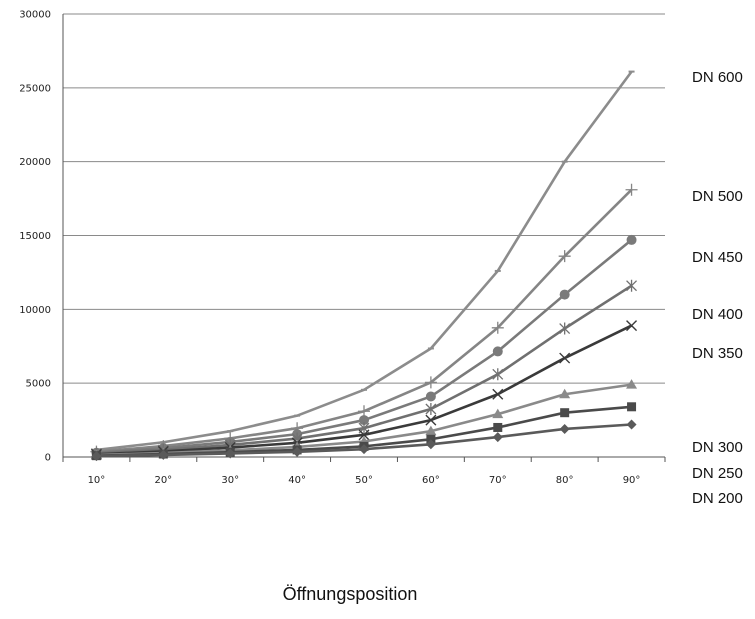  Describe the element at coordinates (431, 480) in the screenshot. I see `x-tick-label: 60°` at that location.